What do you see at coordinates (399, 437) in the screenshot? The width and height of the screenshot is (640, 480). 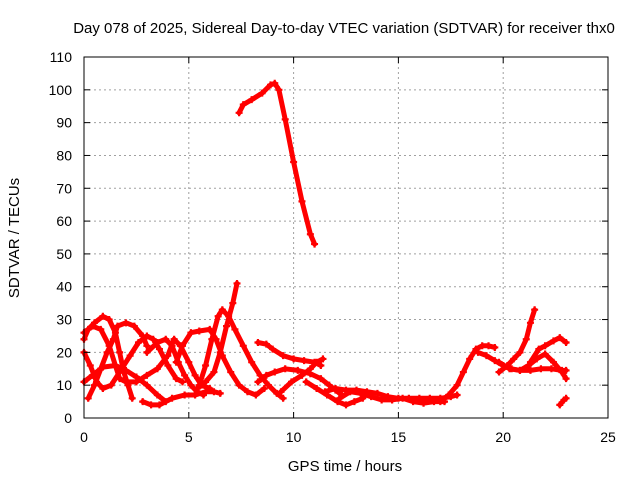 I see `x-tick-label: 15` at bounding box center [399, 437].